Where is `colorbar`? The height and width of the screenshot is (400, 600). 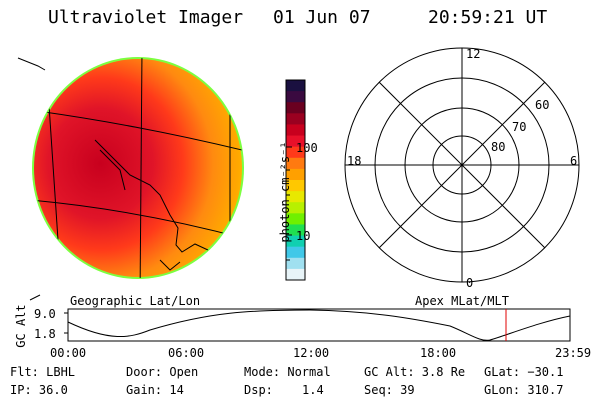
colorbar is located at coordinates (295, 180).